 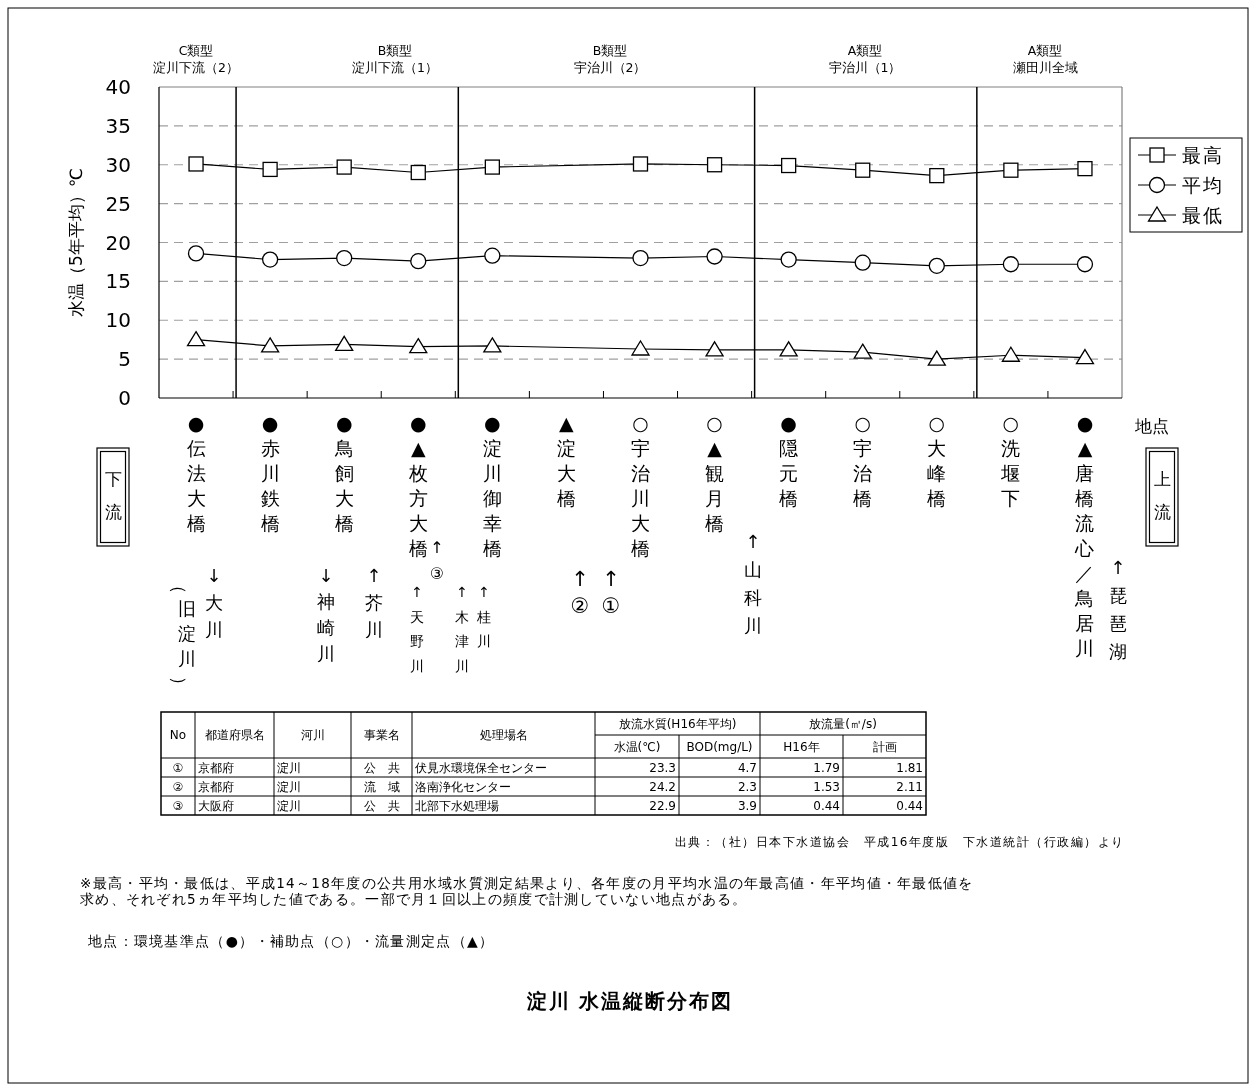 I want to click on y-tick-label: 30, so click(x=118, y=164).